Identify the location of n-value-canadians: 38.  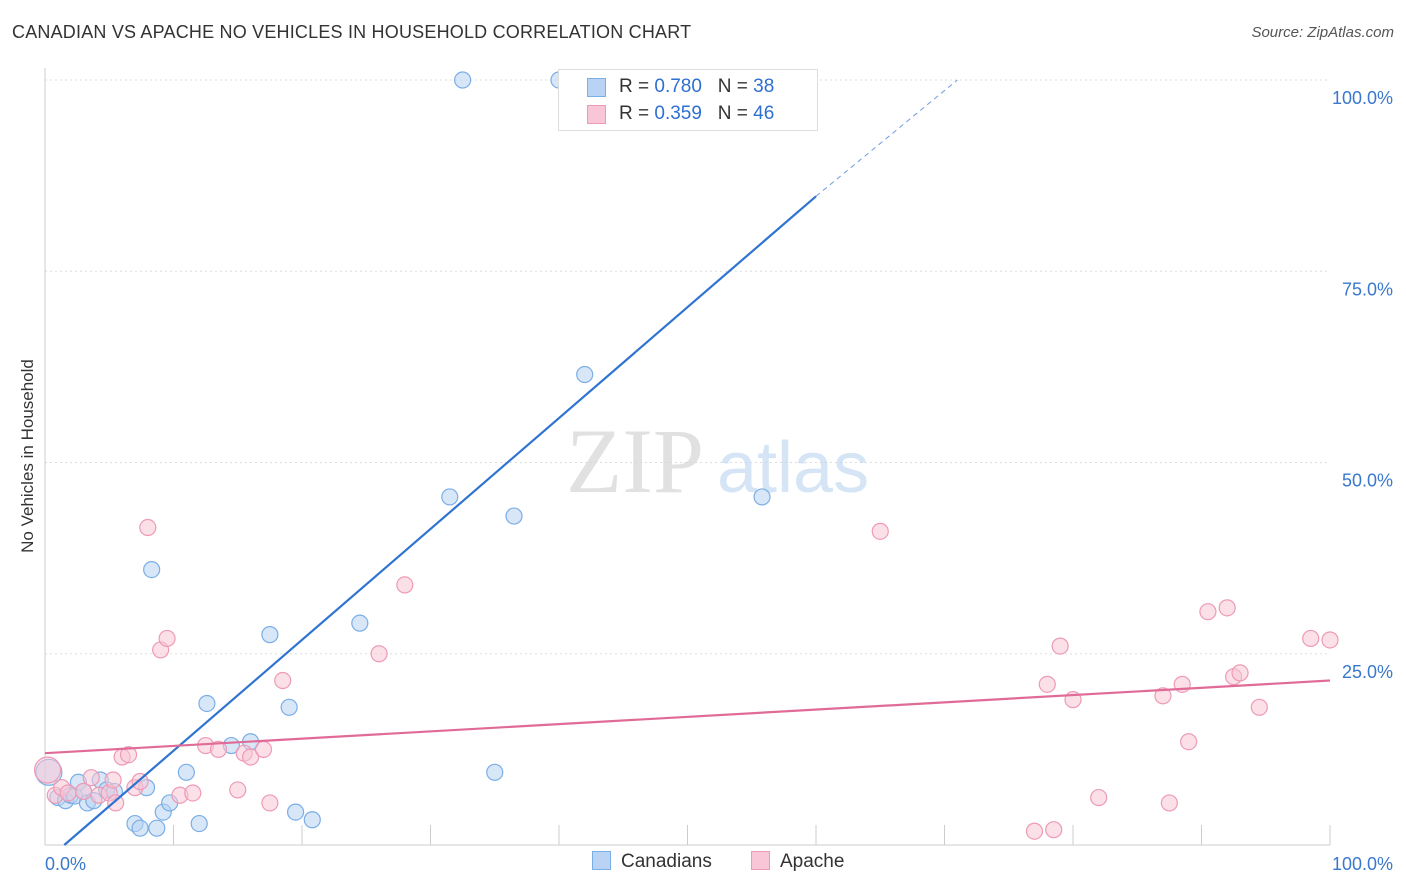
(764, 86).